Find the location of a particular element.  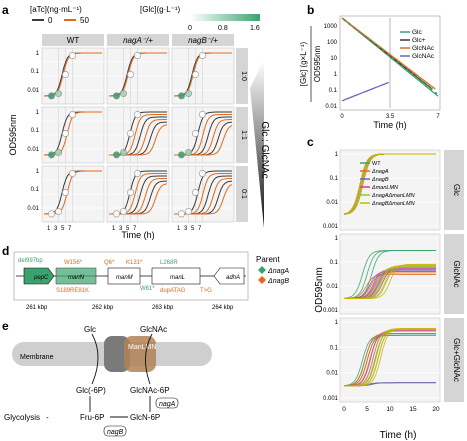

transporter-glc is located at coordinates (117, 354).